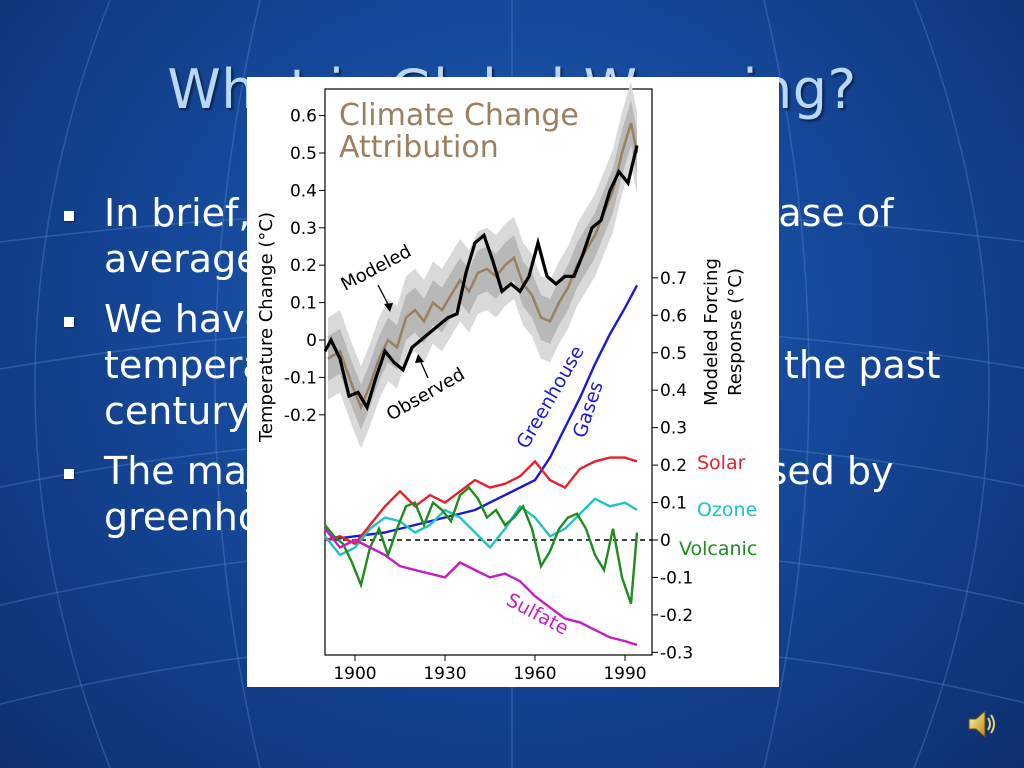 The width and height of the screenshot is (1024, 768). What do you see at coordinates (388, 307) in the screenshot?
I see `modeled-arrowhead` at bounding box center [388, 307].